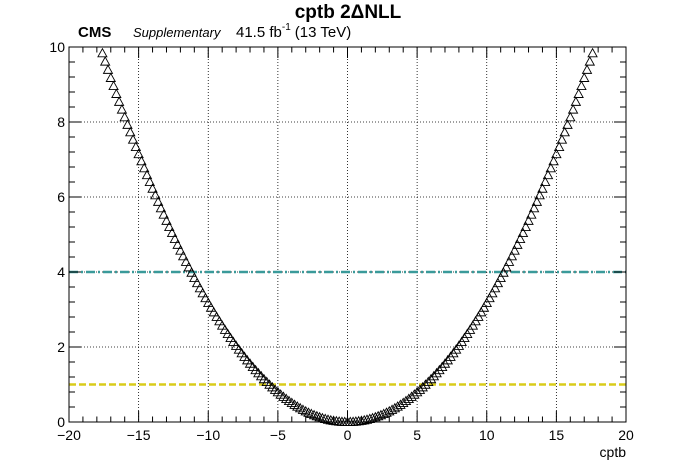 This screenshot has width=696, height=472. Describe the element at coordinates (177, 32) in the screenshot. I see `supplementary-label: Supplementary` at that location.